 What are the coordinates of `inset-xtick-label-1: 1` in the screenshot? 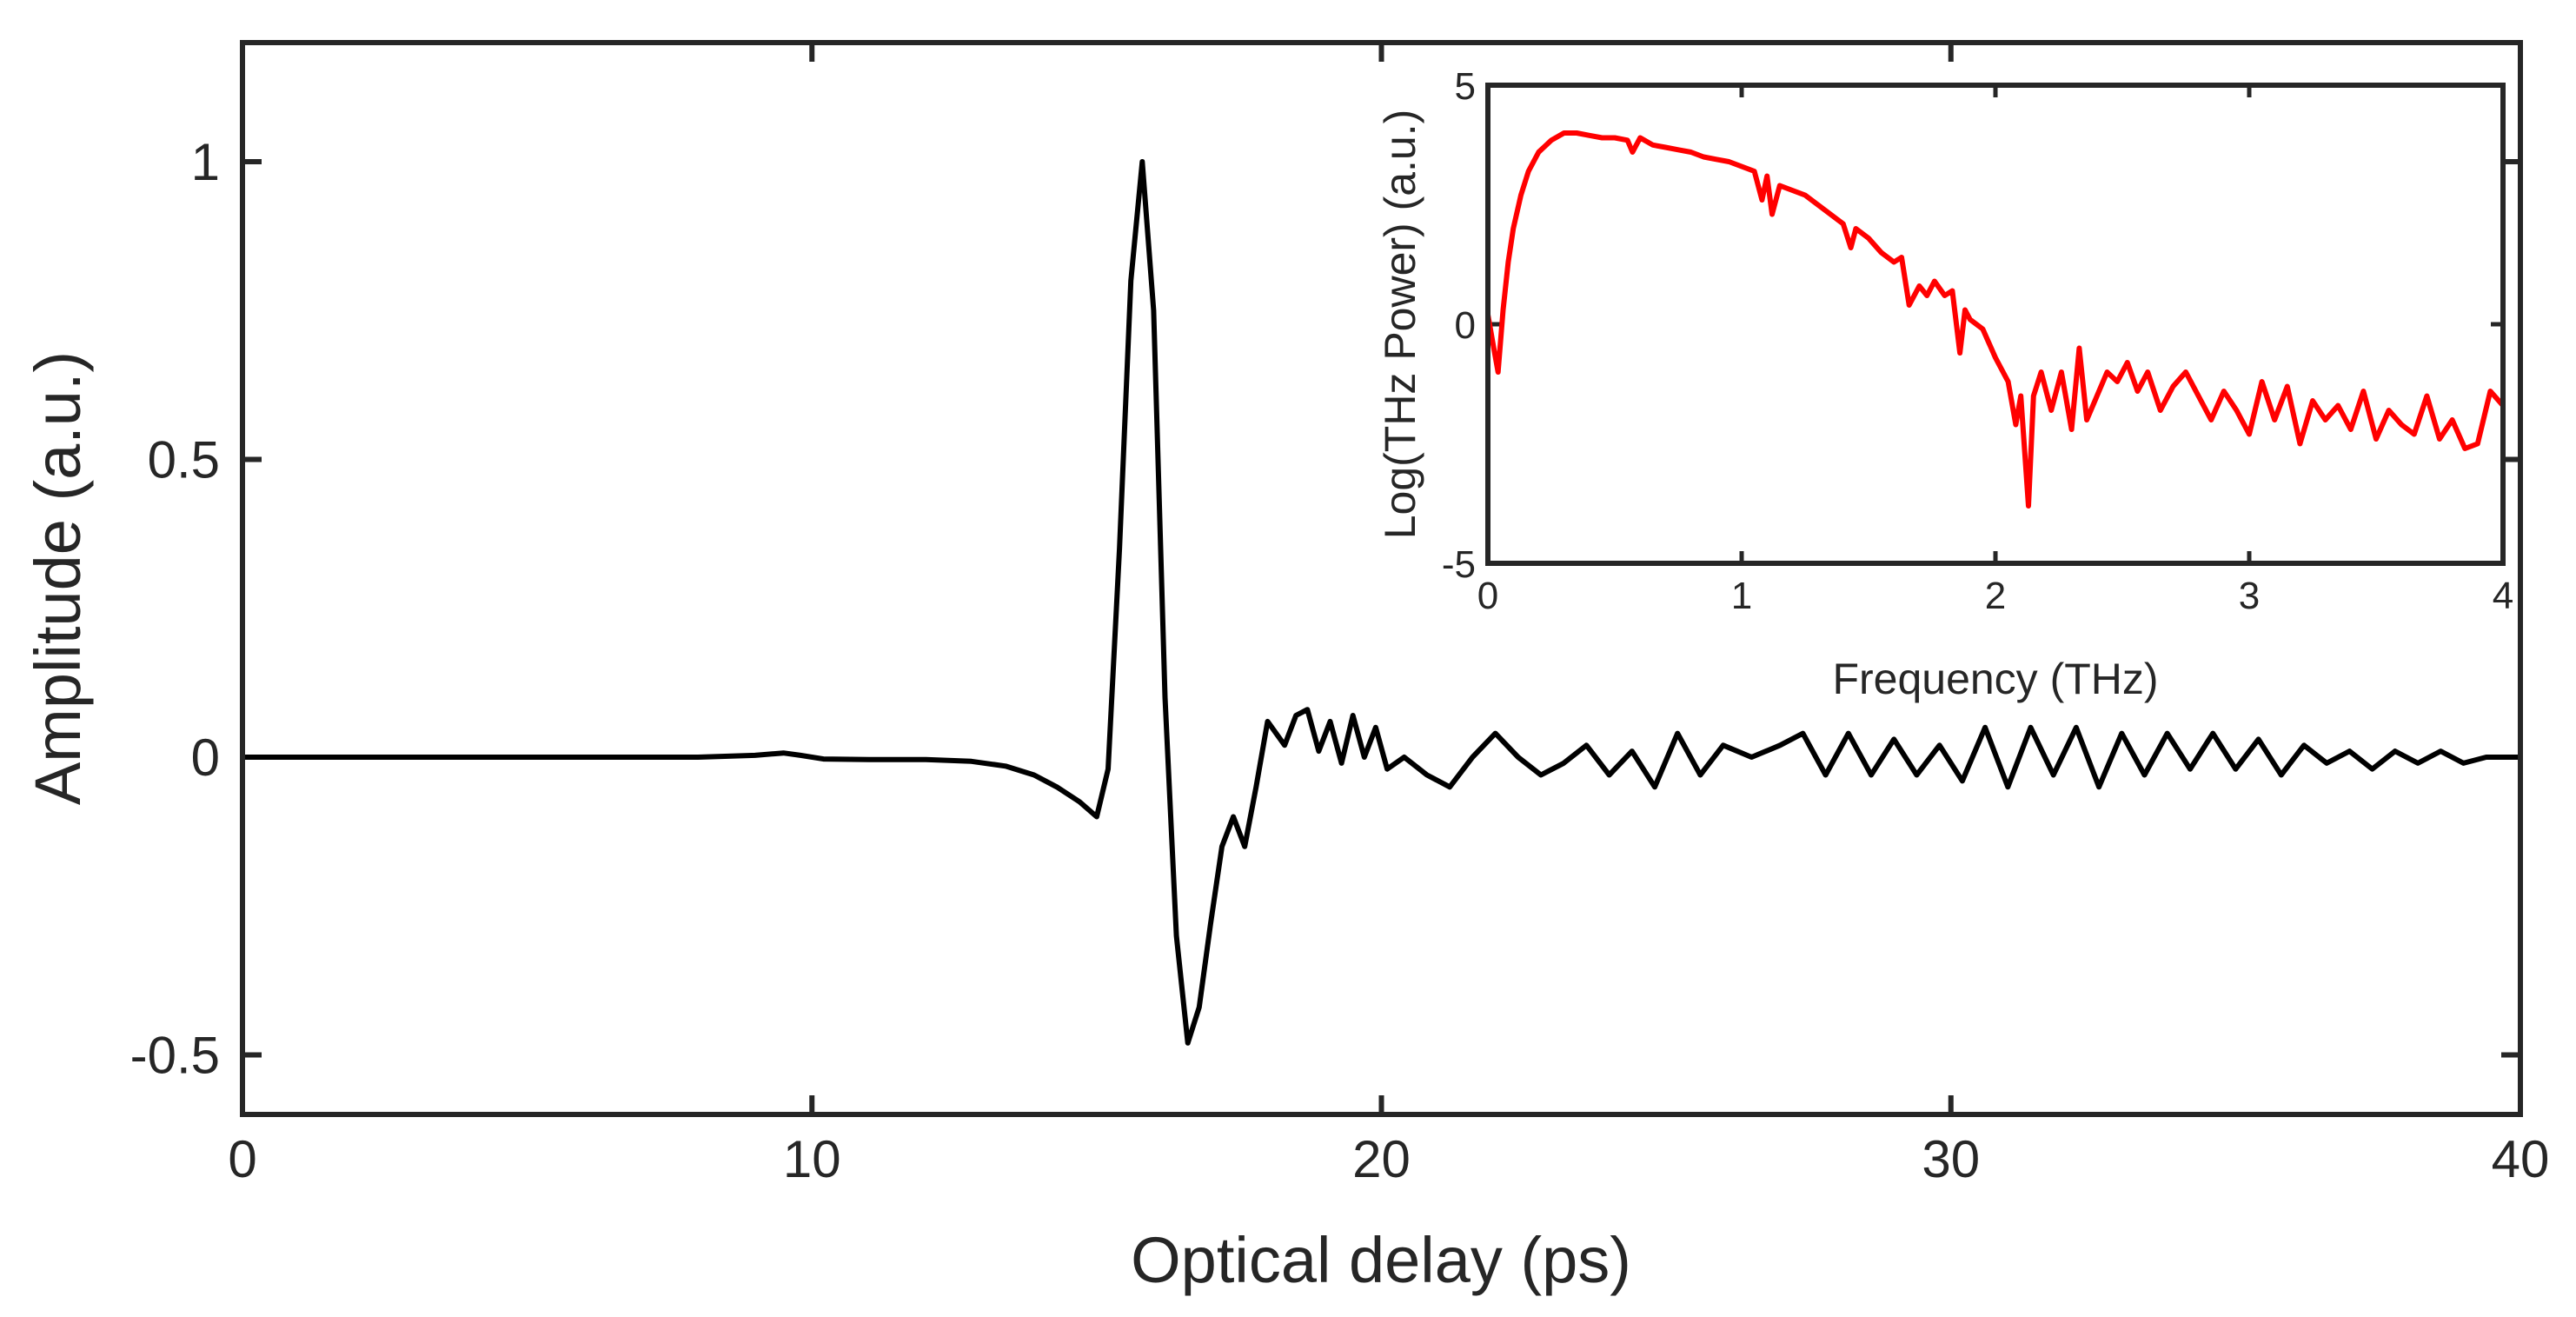 It's located at (1741, 596).